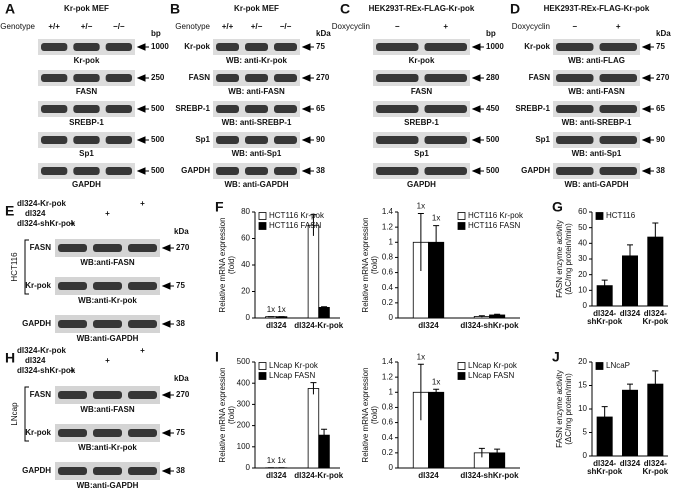 The width and height of the screenshot is (677, 493). Describe the element at coordinates (244, 382) in the screenshot. I see `y-tick-label: 400` at that location.